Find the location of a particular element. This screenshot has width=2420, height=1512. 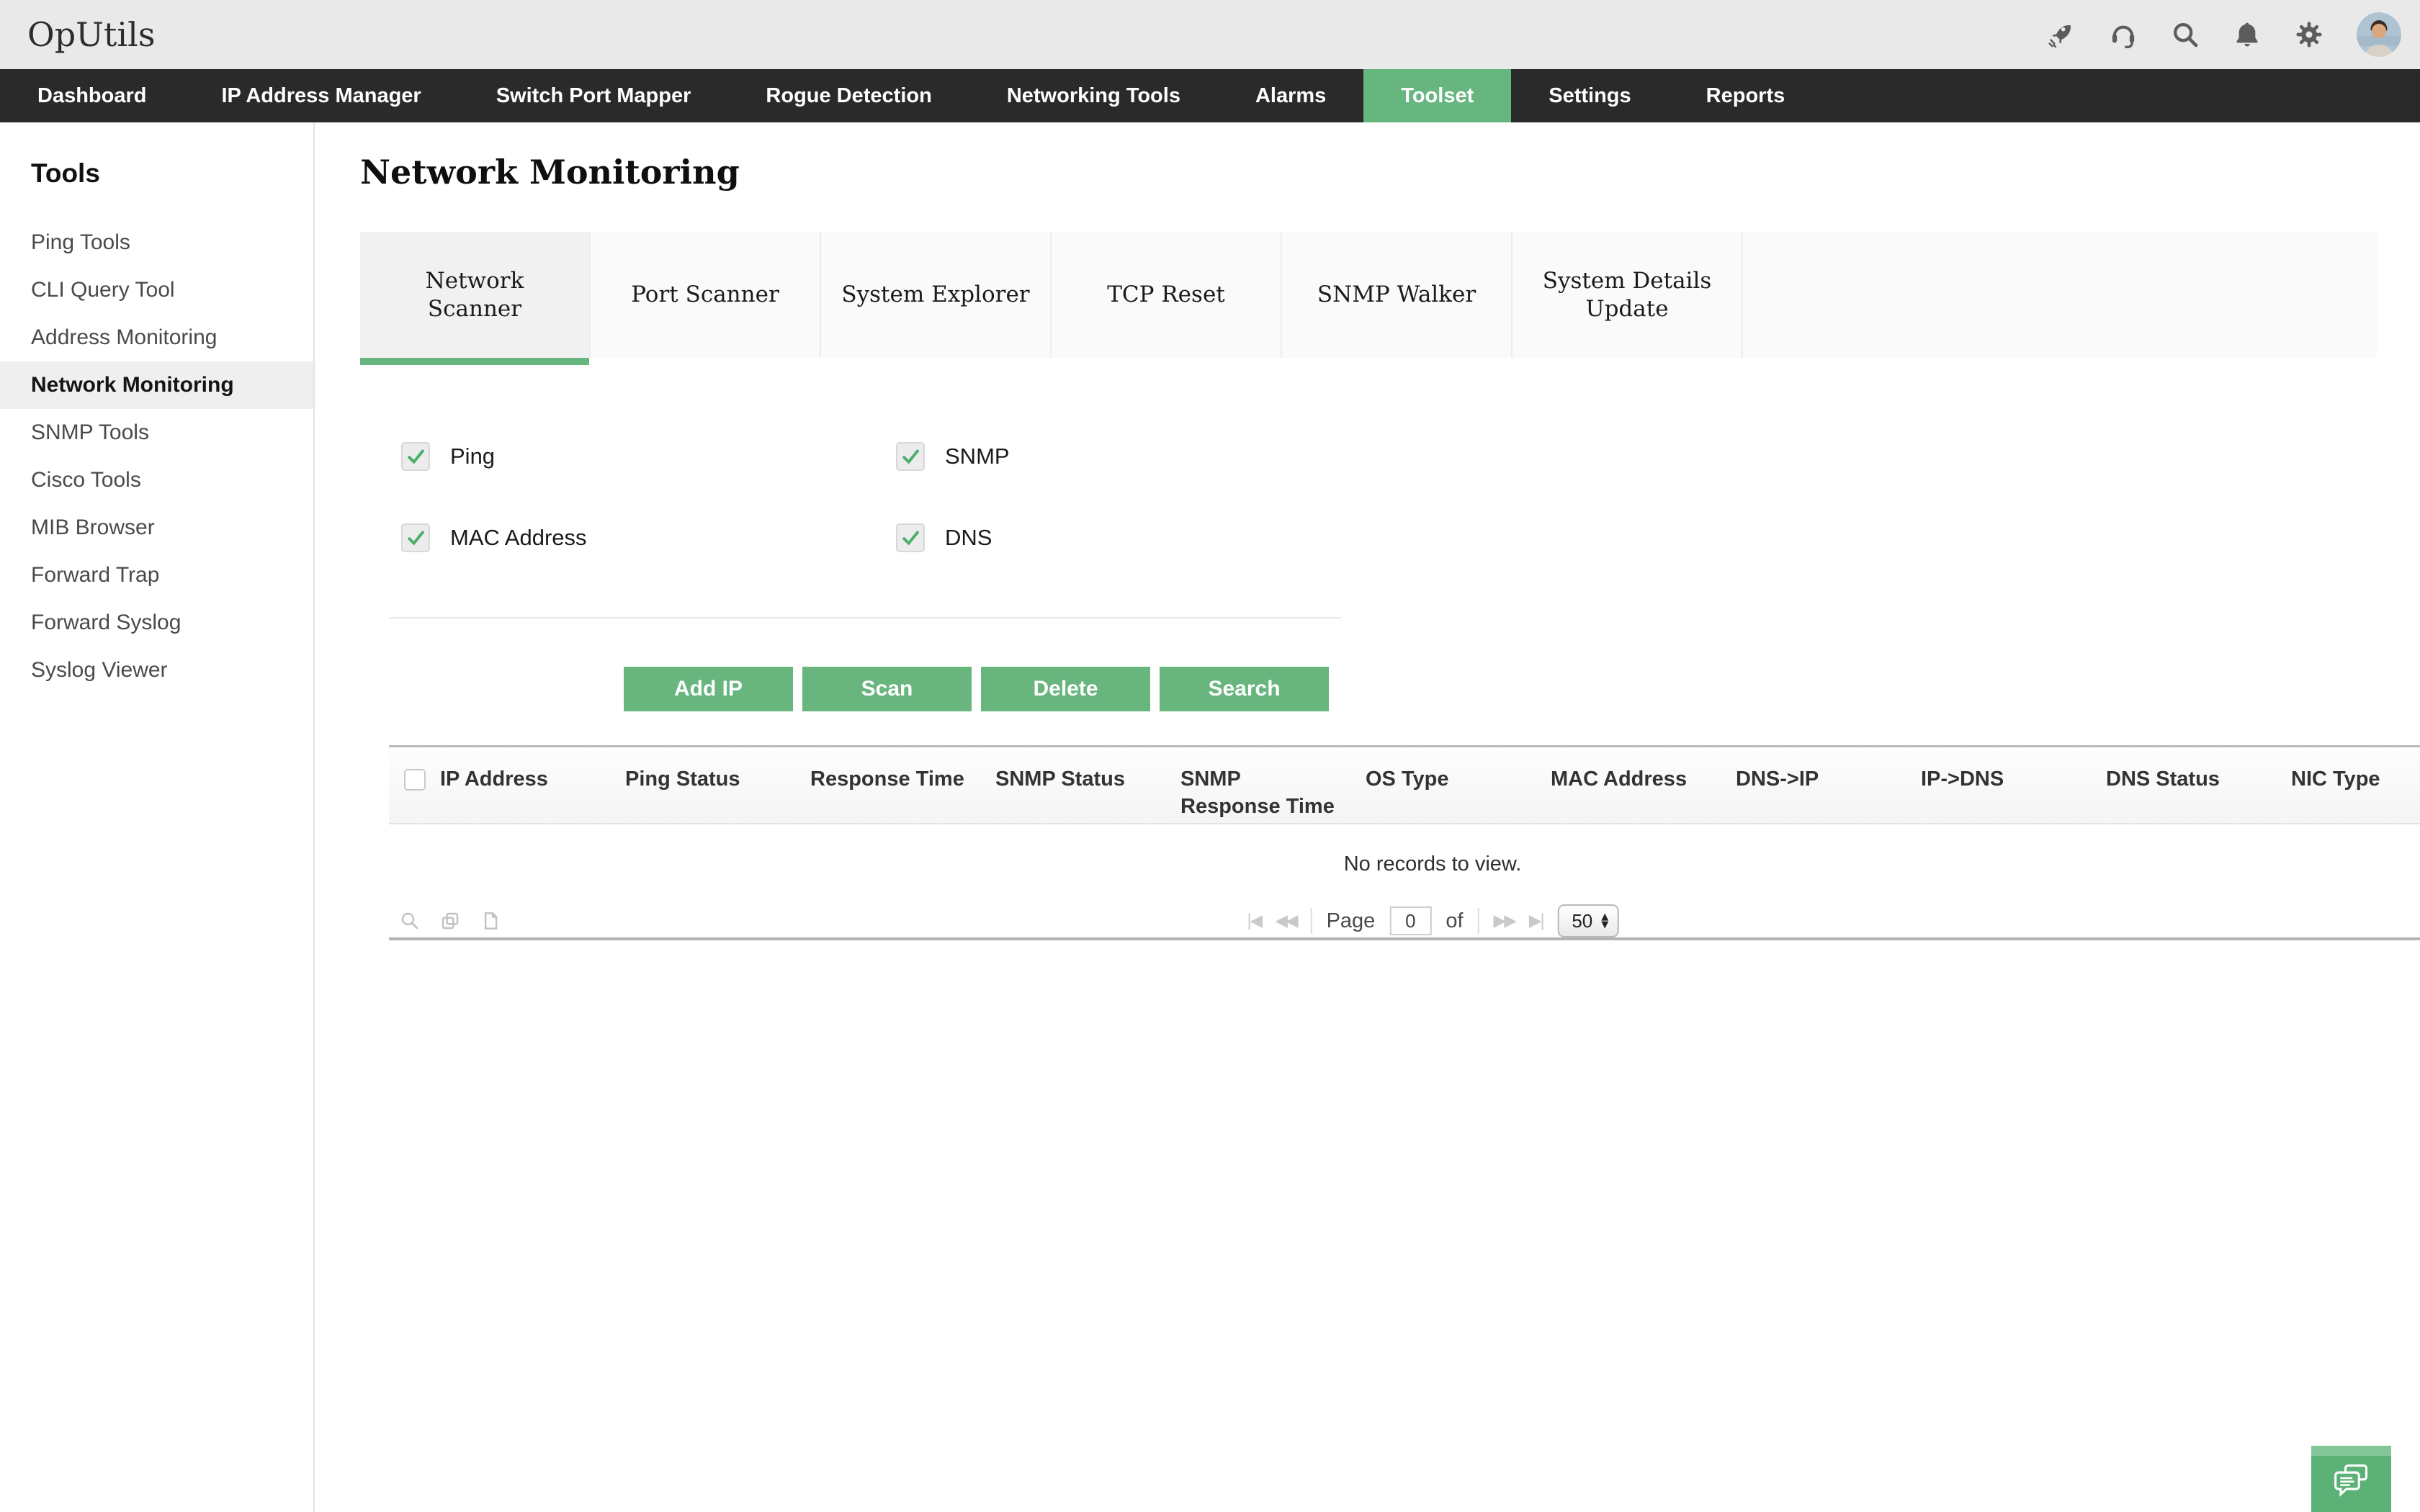

section-divider is located at coordinates (865, 617).